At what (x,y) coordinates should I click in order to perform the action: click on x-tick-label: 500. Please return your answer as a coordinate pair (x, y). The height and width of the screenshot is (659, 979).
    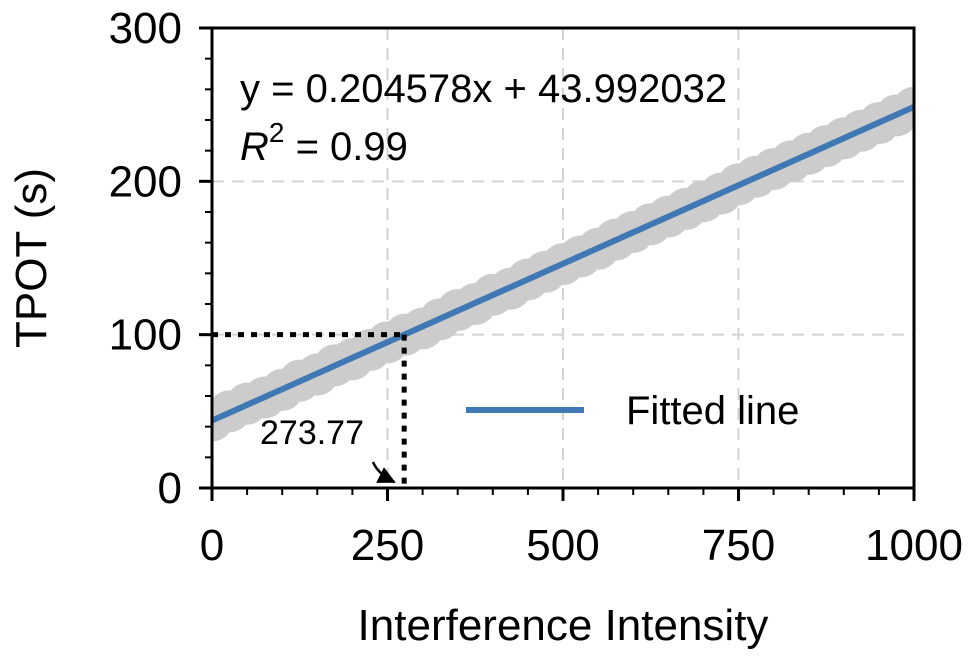
    Looking at the image, I should click on (562, 545).